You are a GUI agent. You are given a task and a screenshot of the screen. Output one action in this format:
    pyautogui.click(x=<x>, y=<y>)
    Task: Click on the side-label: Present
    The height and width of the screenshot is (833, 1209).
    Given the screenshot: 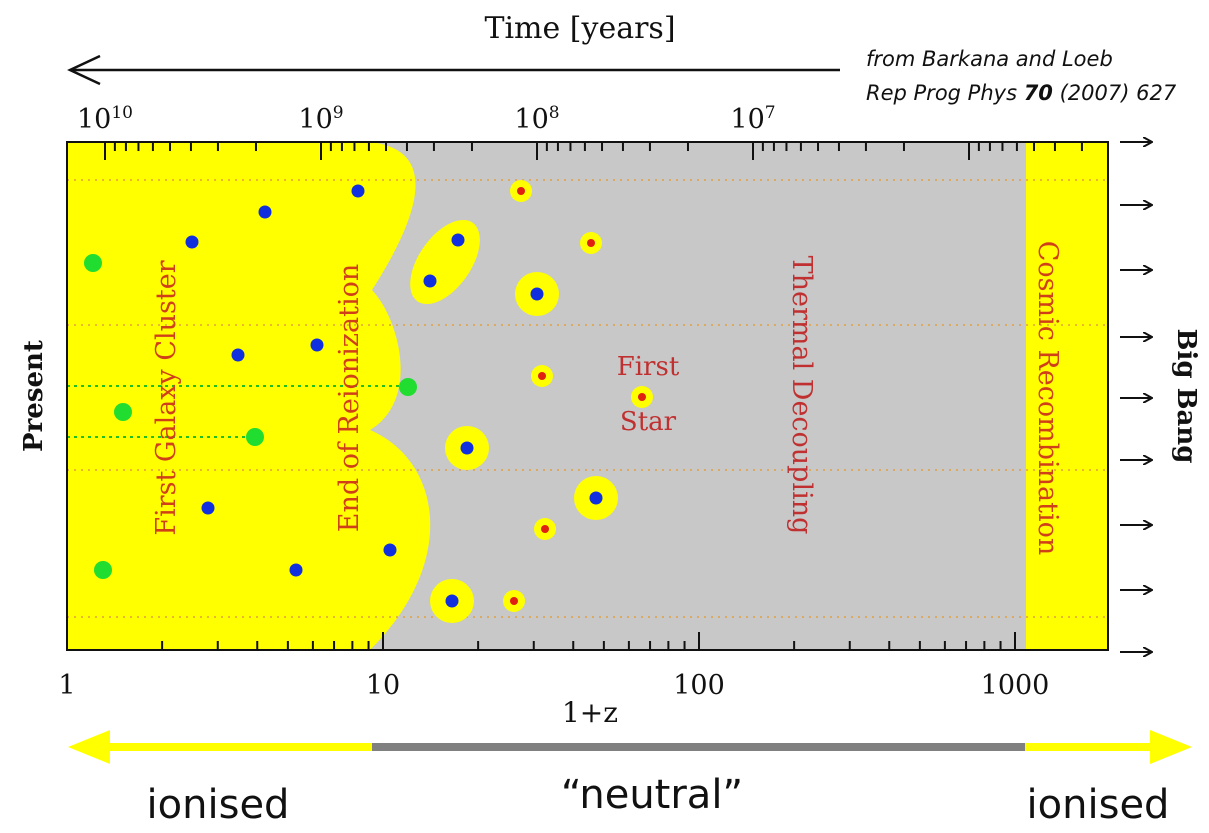 What is the action you would take?
    pyautogui.click(x=34, y=396)
    